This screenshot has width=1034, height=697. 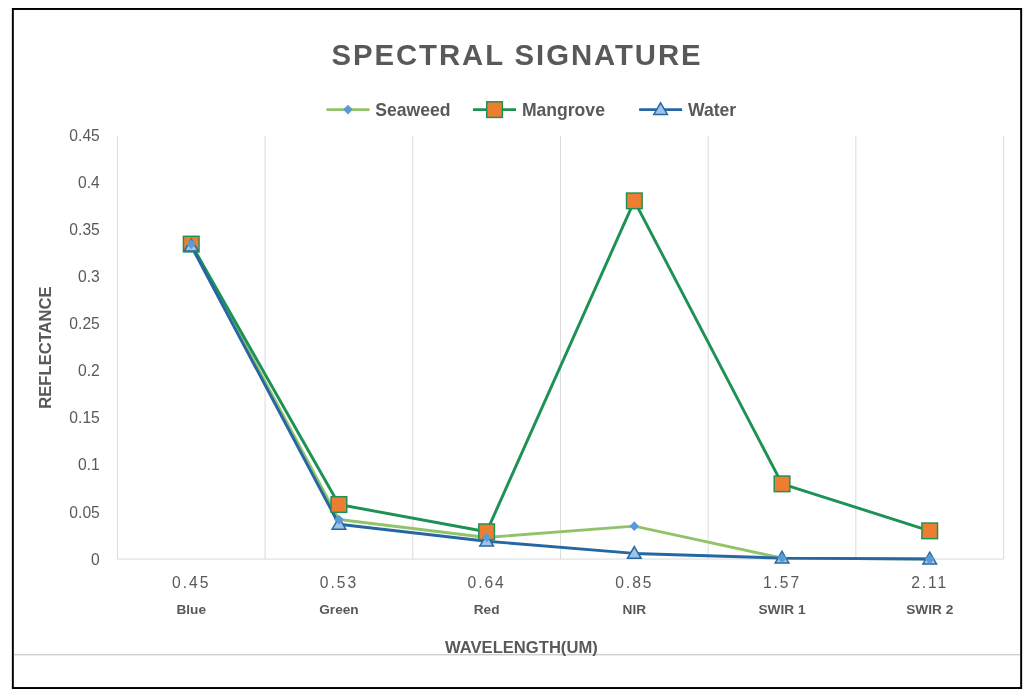 What do you see at coordinates (521, 647) in the screenshot?
I see `x-axis-title: WAVELENGTH(UM)` at bounding box center [521, 647].